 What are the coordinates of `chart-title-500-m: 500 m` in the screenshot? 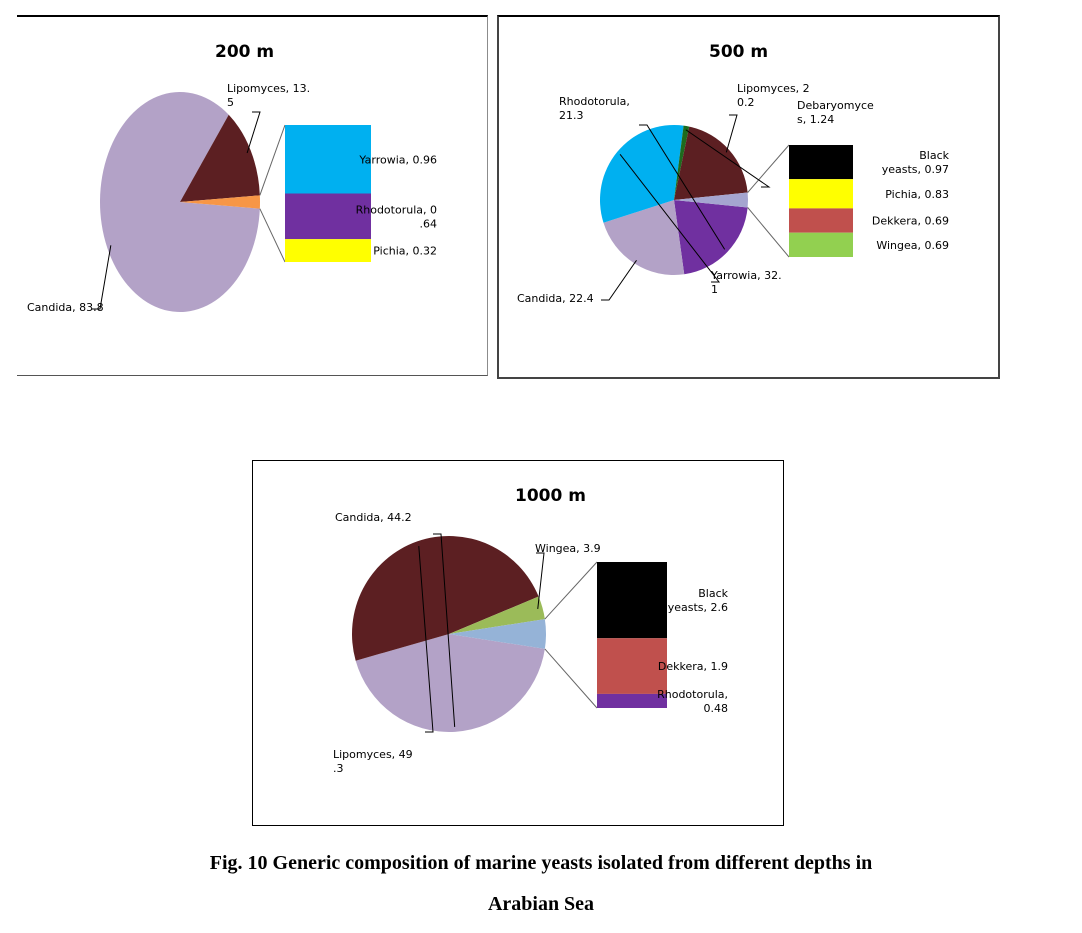 It's located at (738, 52).